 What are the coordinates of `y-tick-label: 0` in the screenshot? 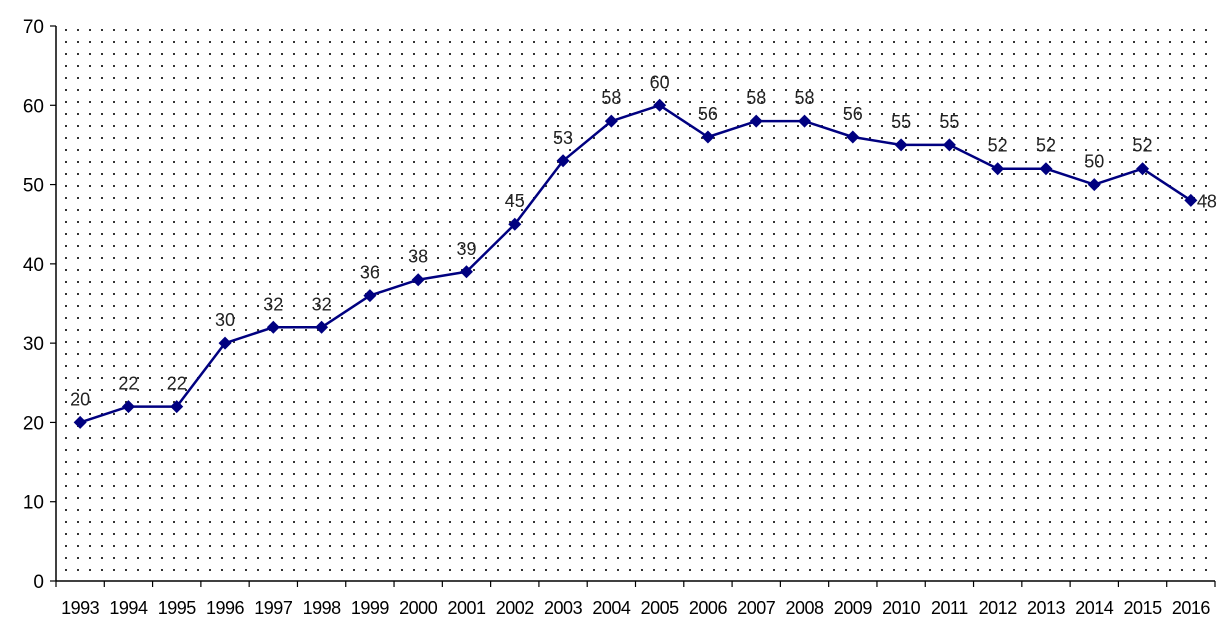 It's located at (38, 582).